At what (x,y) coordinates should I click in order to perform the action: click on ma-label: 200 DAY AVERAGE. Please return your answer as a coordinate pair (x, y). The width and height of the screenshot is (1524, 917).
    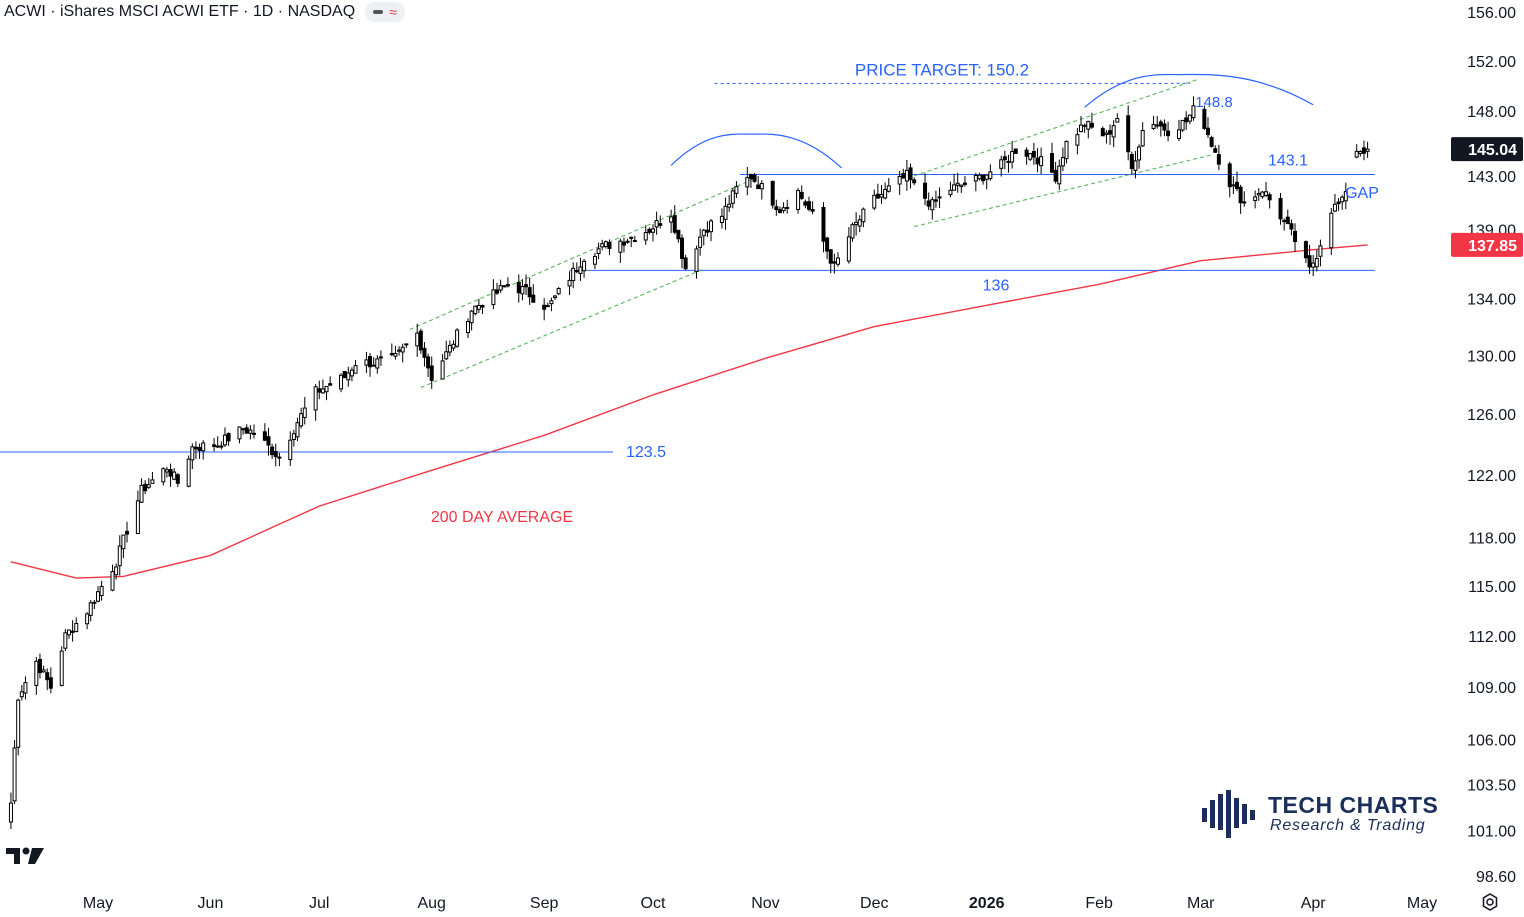
    Looking at the image, I should click on (502, 517).